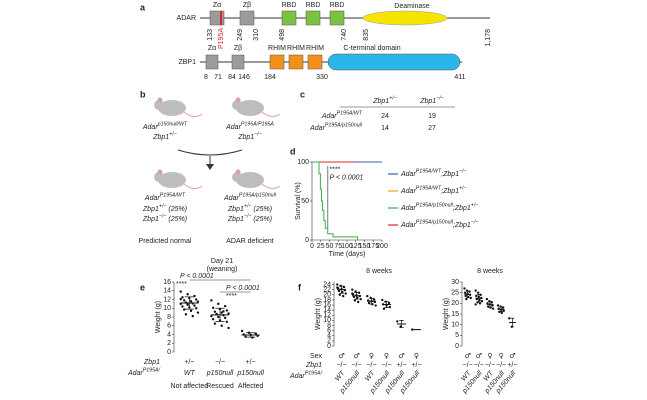  What do you see at coordinates (475, 206) in the screenshot?
I see `superscript: +/−` at bounding box center [475, 206].